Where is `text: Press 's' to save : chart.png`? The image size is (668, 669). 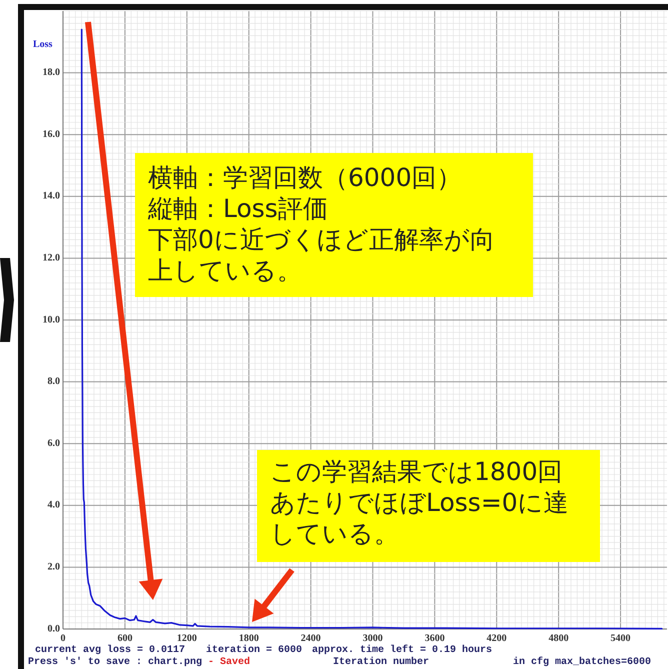 text: Press 's' to save : chart.png is located at coordinates (115, 662).